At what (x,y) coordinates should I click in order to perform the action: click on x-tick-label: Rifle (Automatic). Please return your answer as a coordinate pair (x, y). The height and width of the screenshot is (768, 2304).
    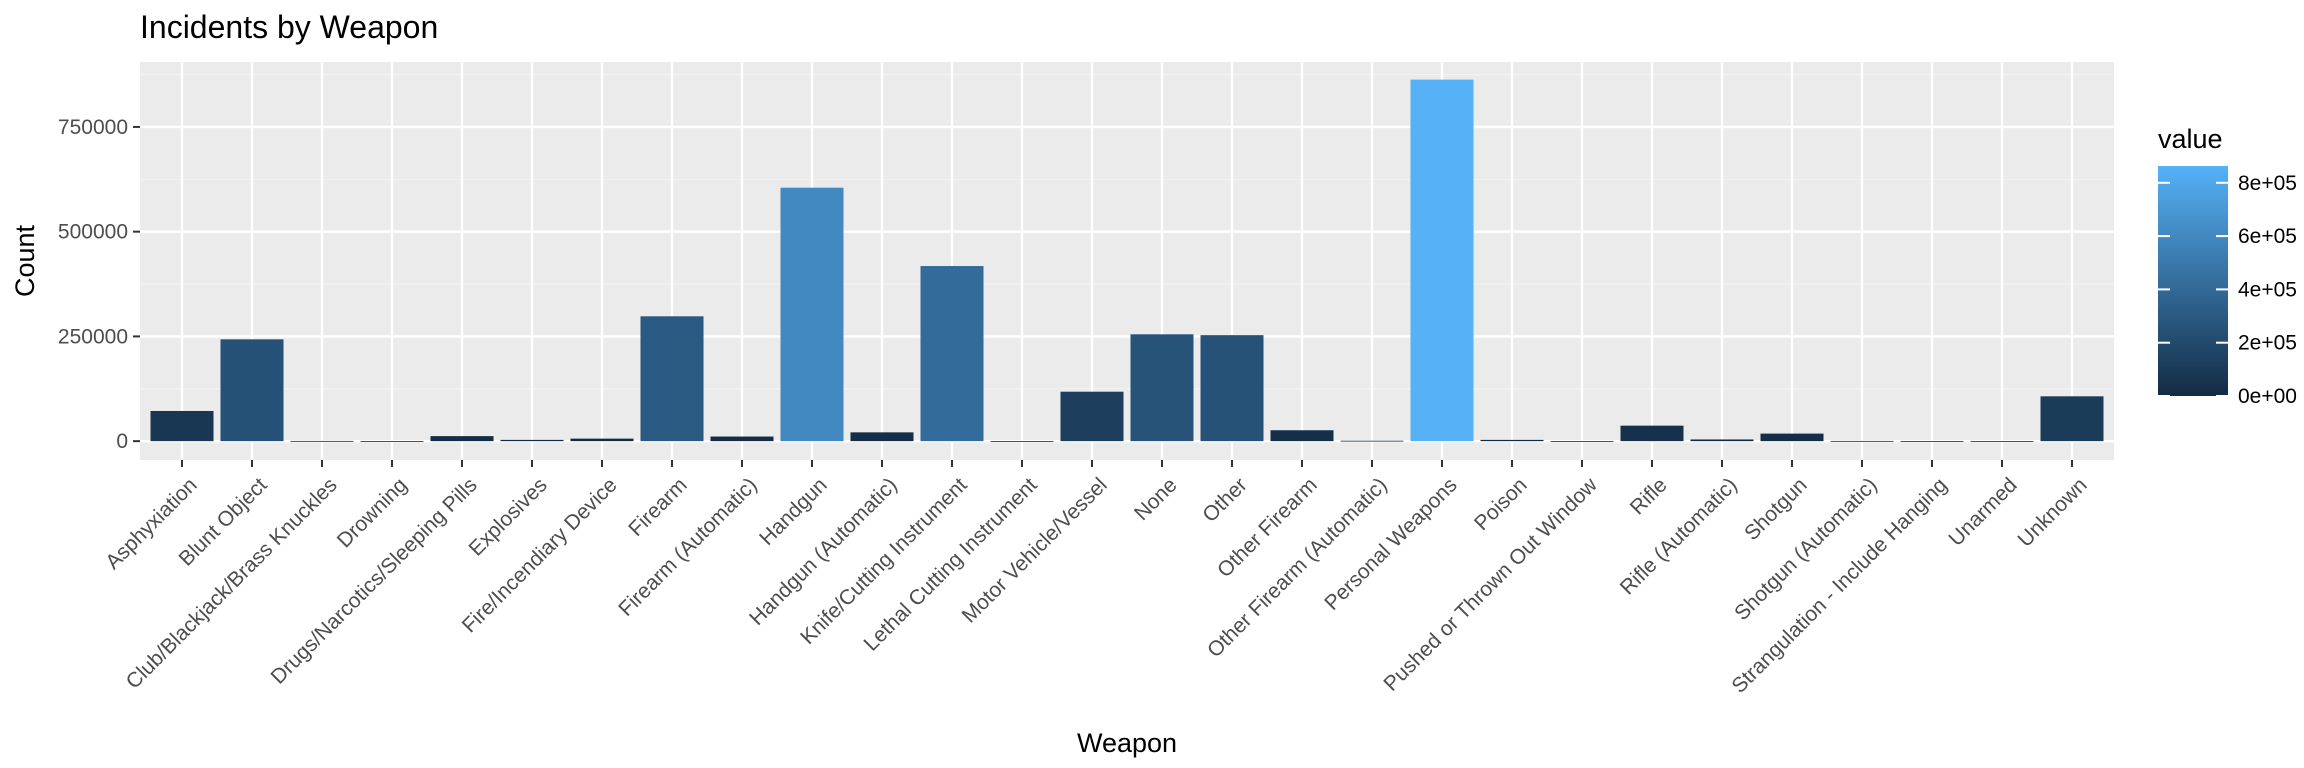
    Looking at the image, I should click on (1679, 536).